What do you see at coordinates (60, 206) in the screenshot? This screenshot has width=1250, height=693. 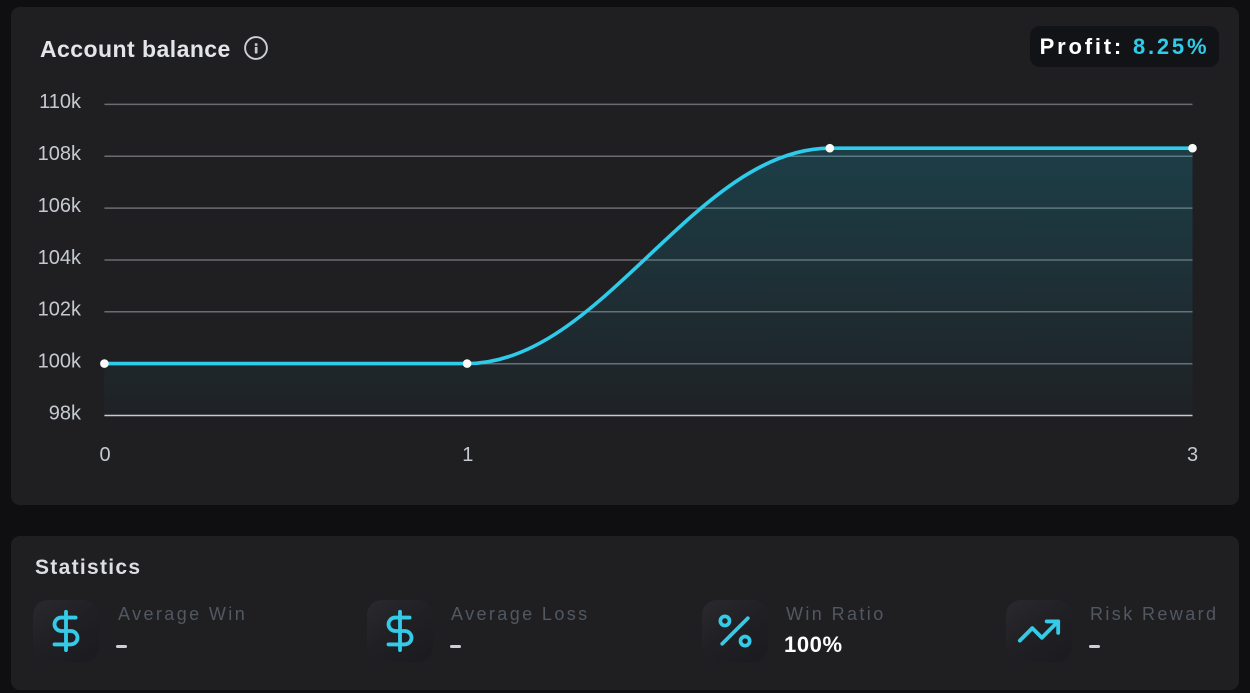 I see `svg-text: 106k` at bounding box center [60, 206].